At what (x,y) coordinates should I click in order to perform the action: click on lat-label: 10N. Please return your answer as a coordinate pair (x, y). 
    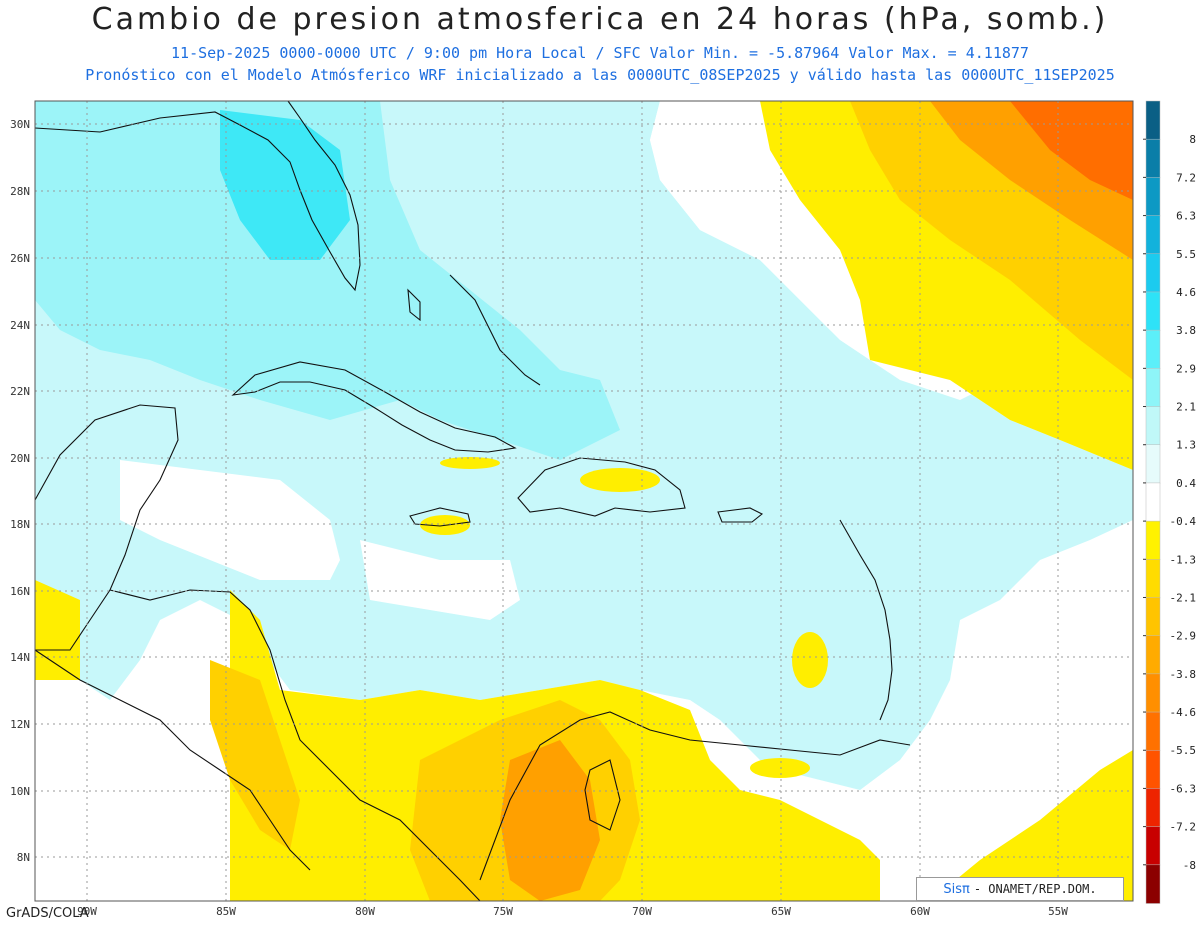
    Looking at the image, I should click on (20, 791).